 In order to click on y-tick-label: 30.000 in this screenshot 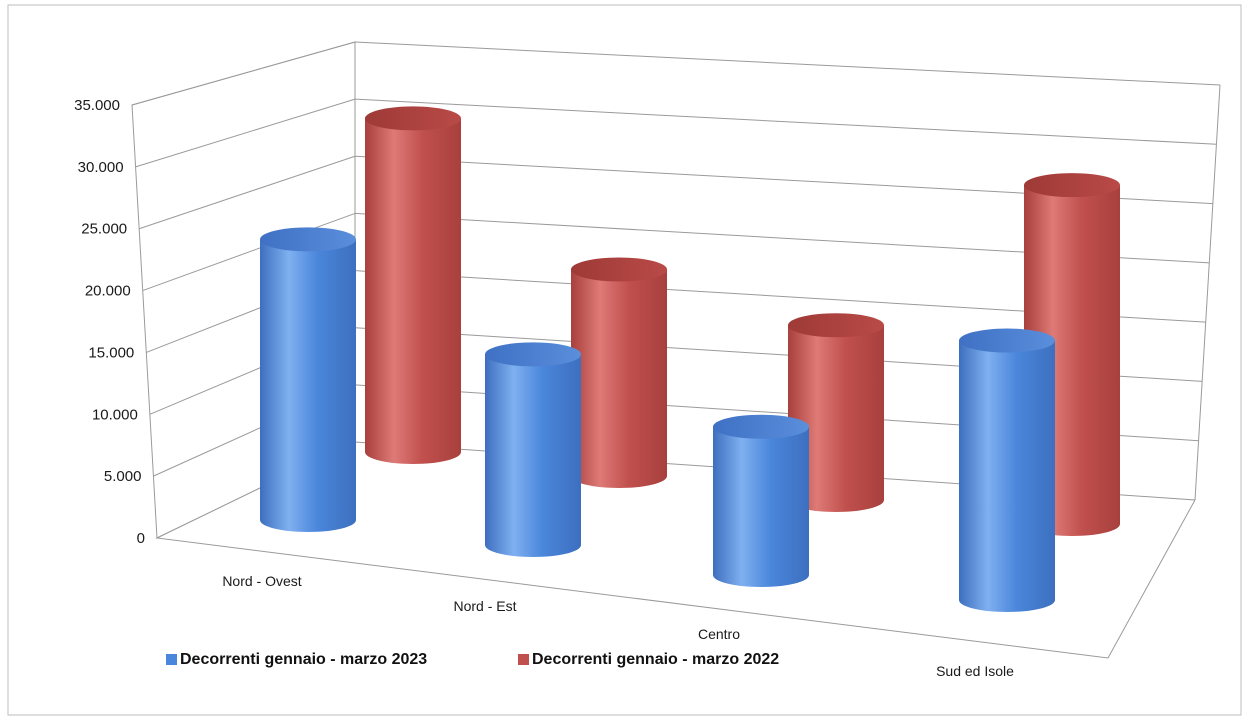, I will do `click(101, 167)`.